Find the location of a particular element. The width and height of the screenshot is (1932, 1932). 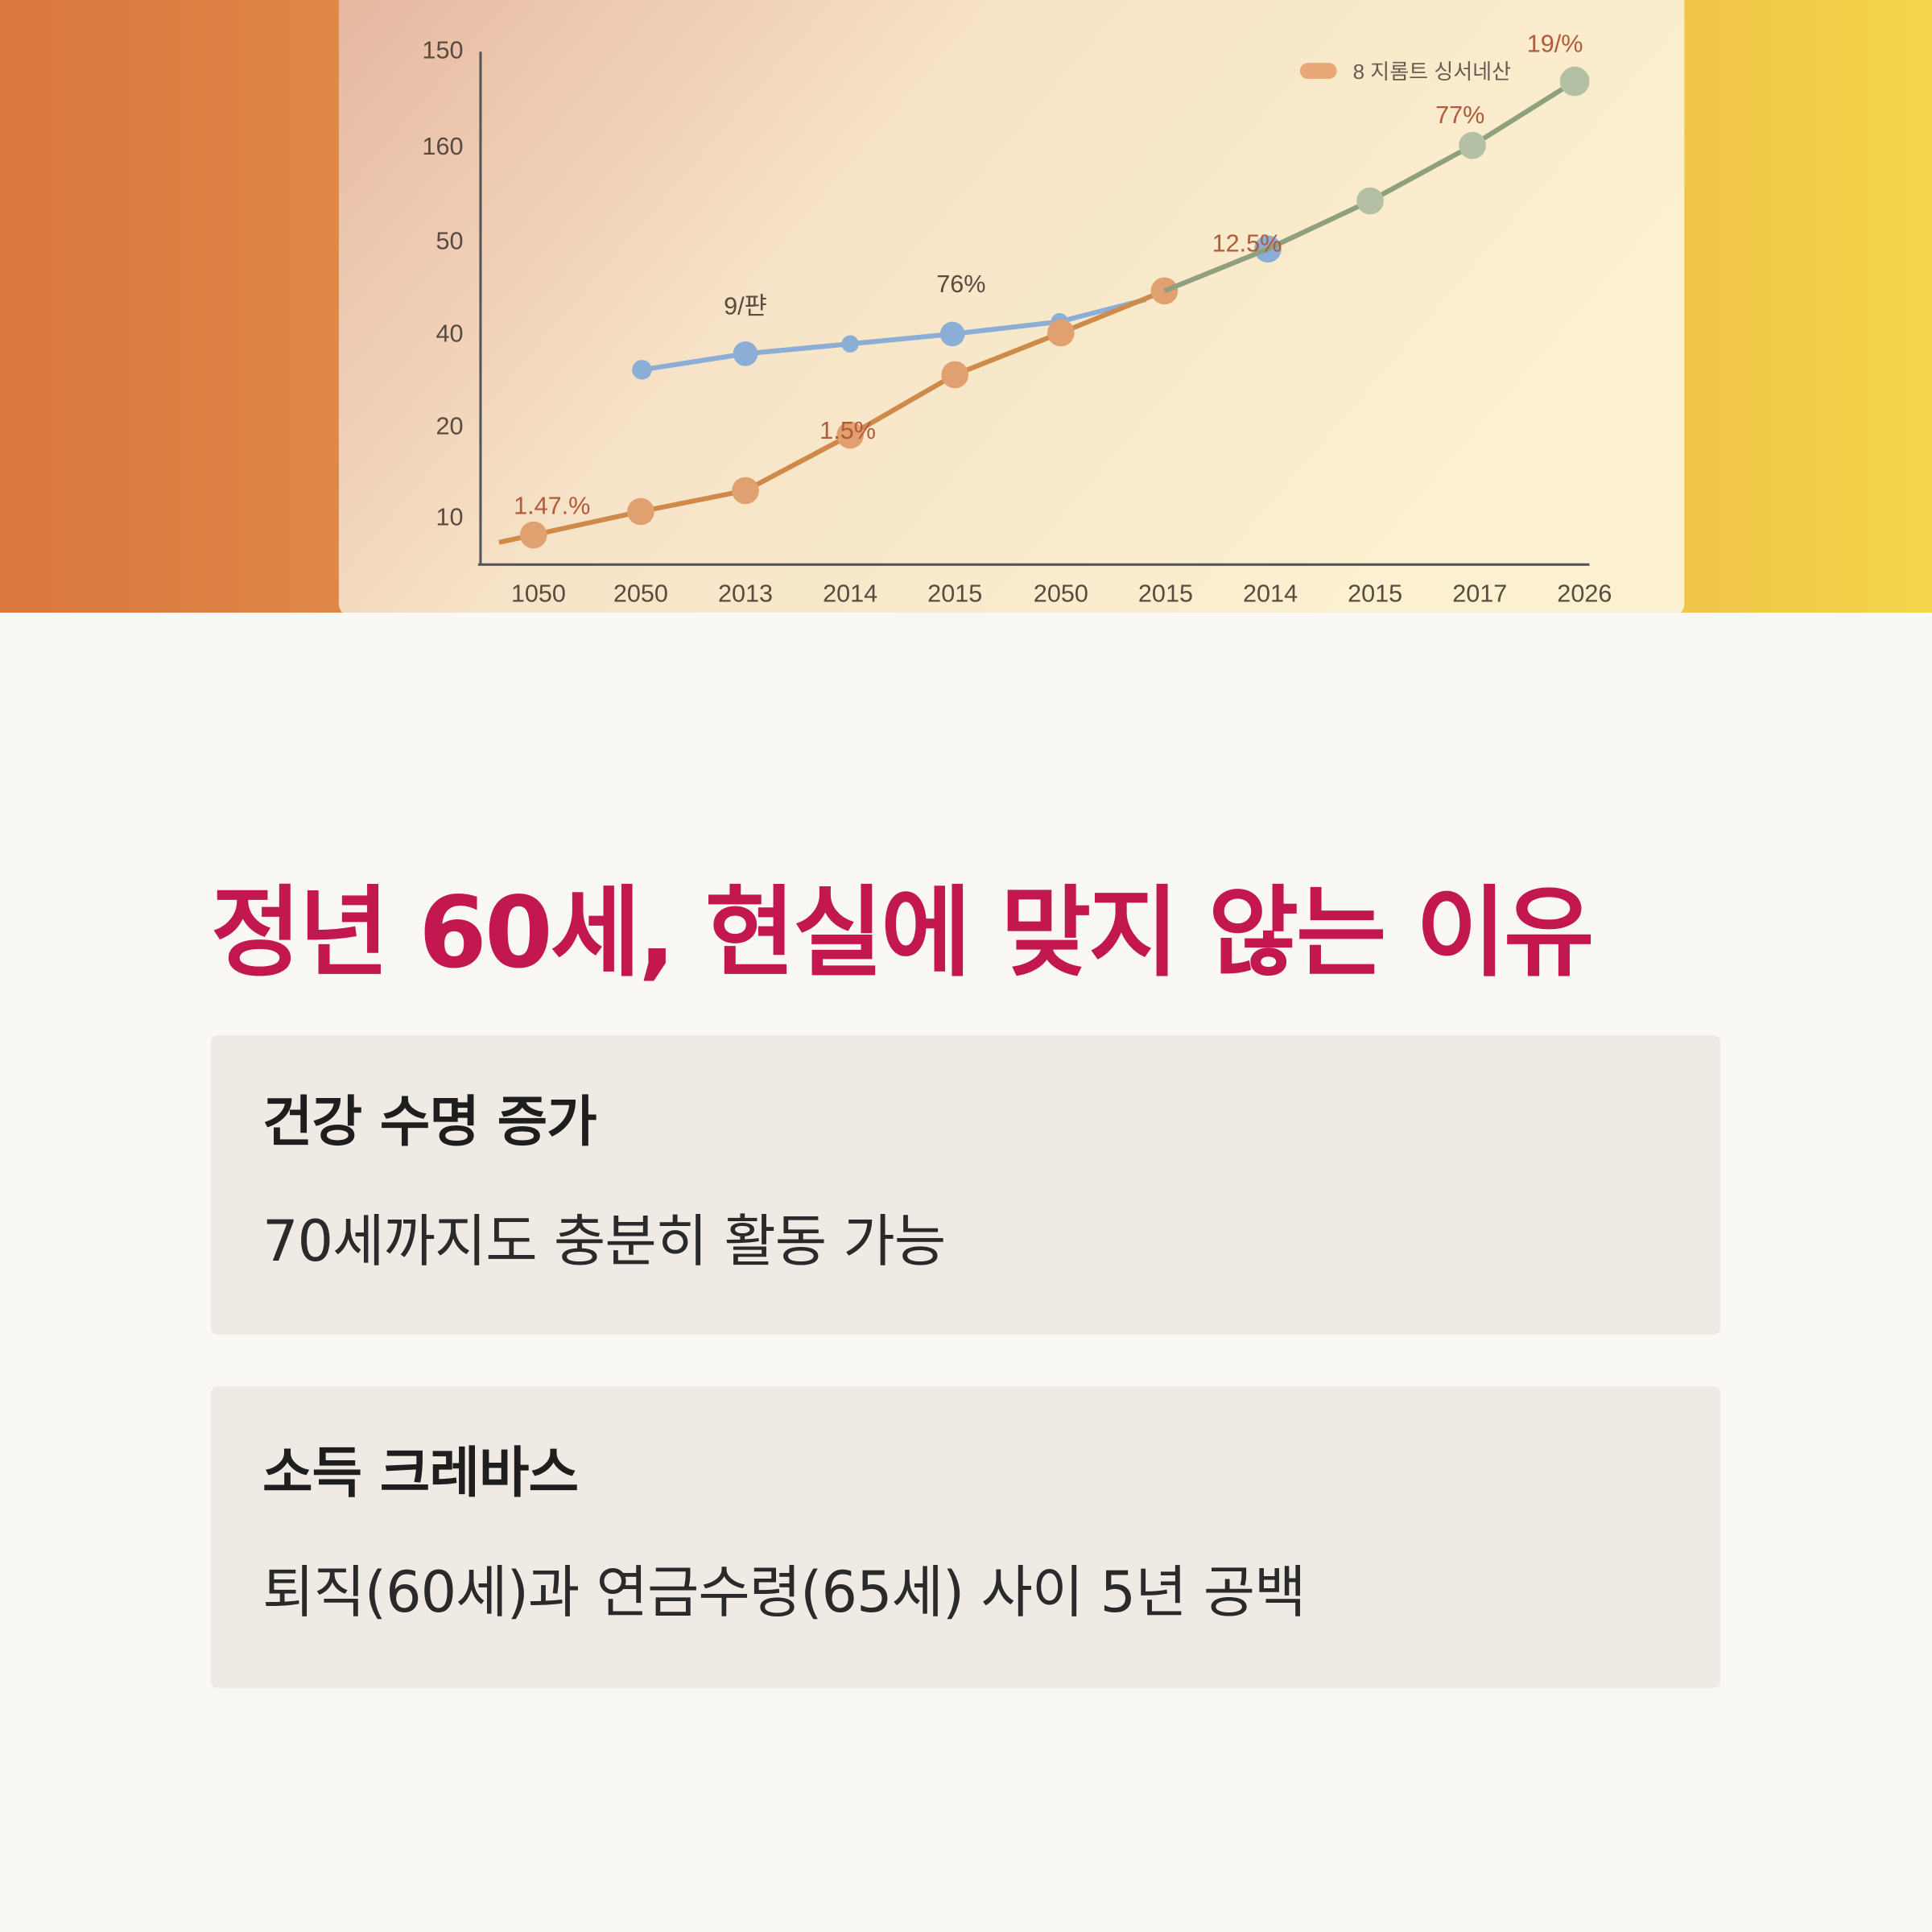

annotation: 9/퍈 is located at coordinates (745, 306).